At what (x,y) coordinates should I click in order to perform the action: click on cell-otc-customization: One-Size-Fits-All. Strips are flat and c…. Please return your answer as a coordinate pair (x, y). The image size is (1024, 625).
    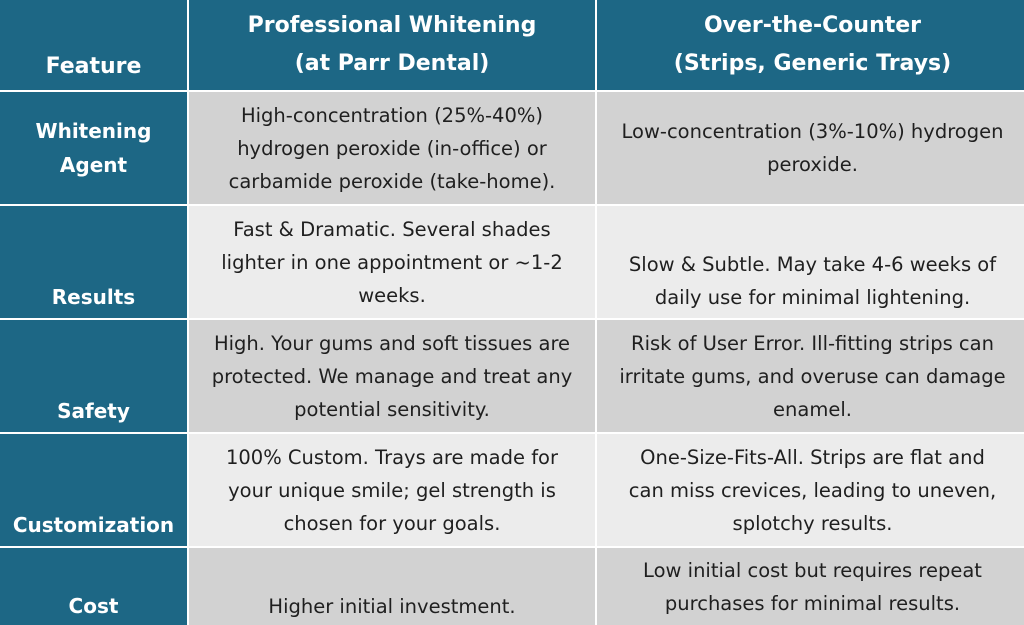
    Looking at the image, I should click on (810, 490).